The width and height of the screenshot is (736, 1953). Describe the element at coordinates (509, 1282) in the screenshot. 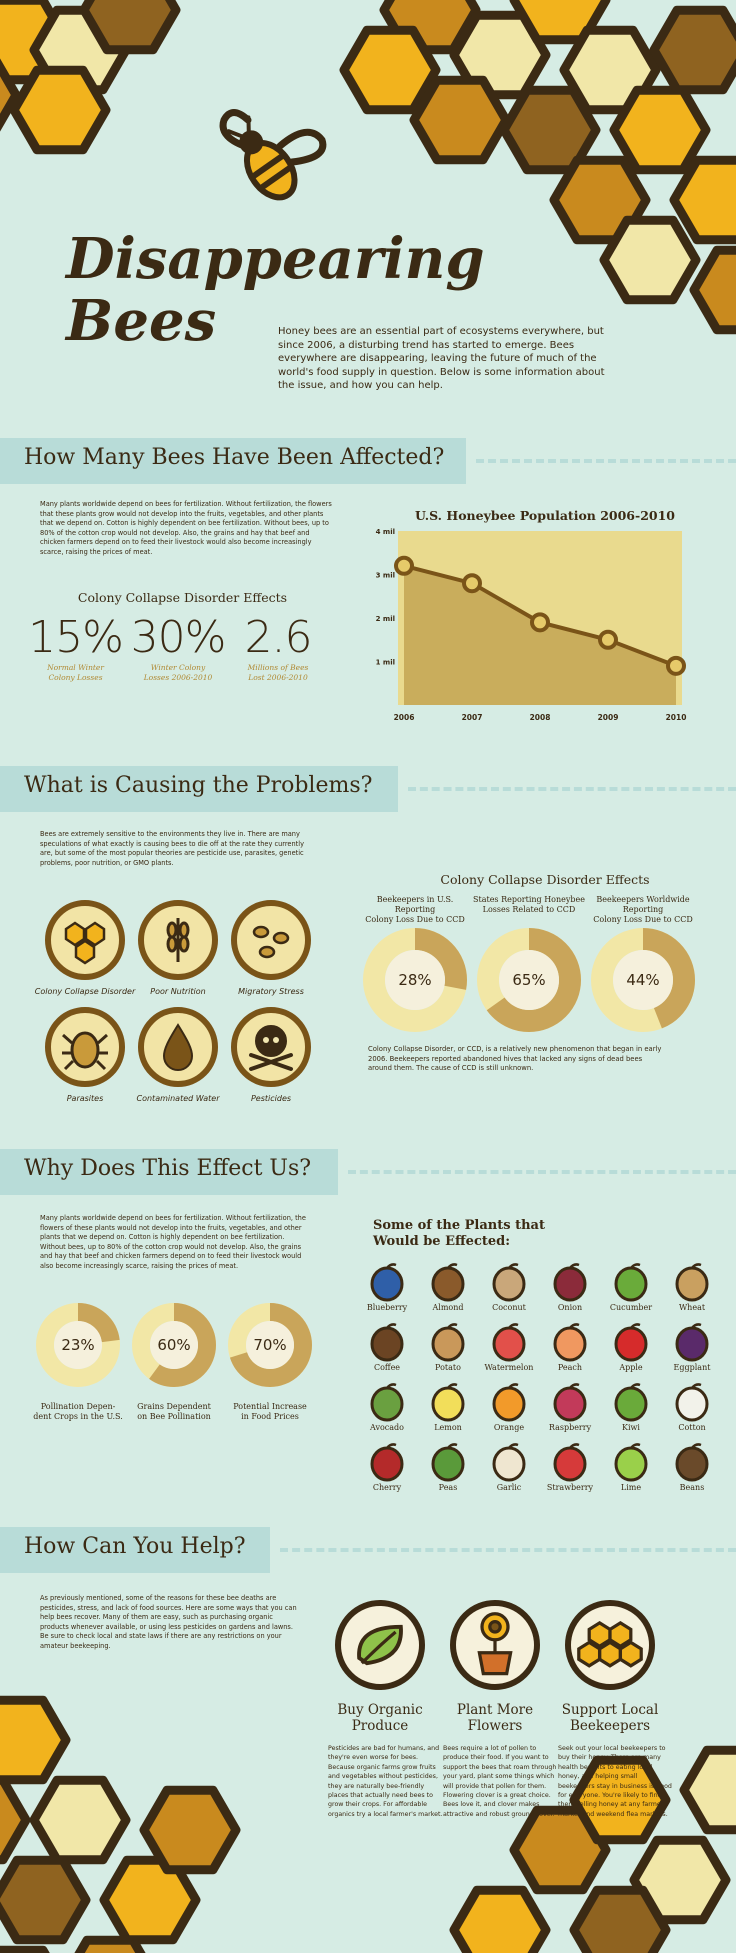

I see `coconut-icon` at that location.